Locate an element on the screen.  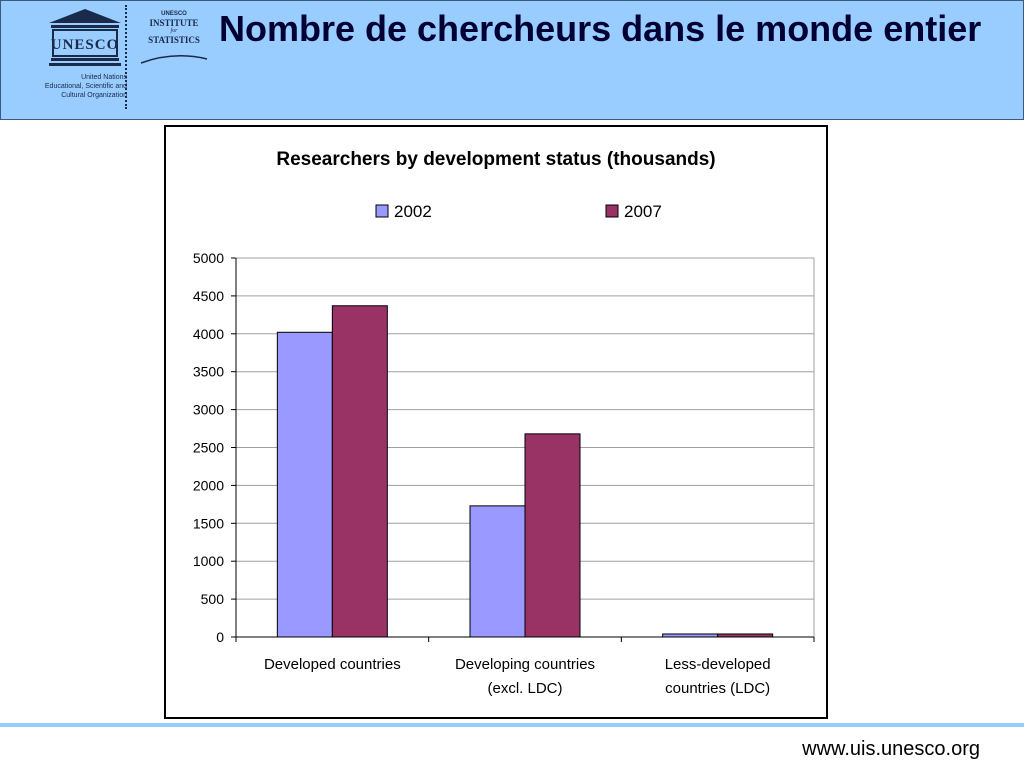
legend-label-2002: 2002 is located at coordinates (413, 211).